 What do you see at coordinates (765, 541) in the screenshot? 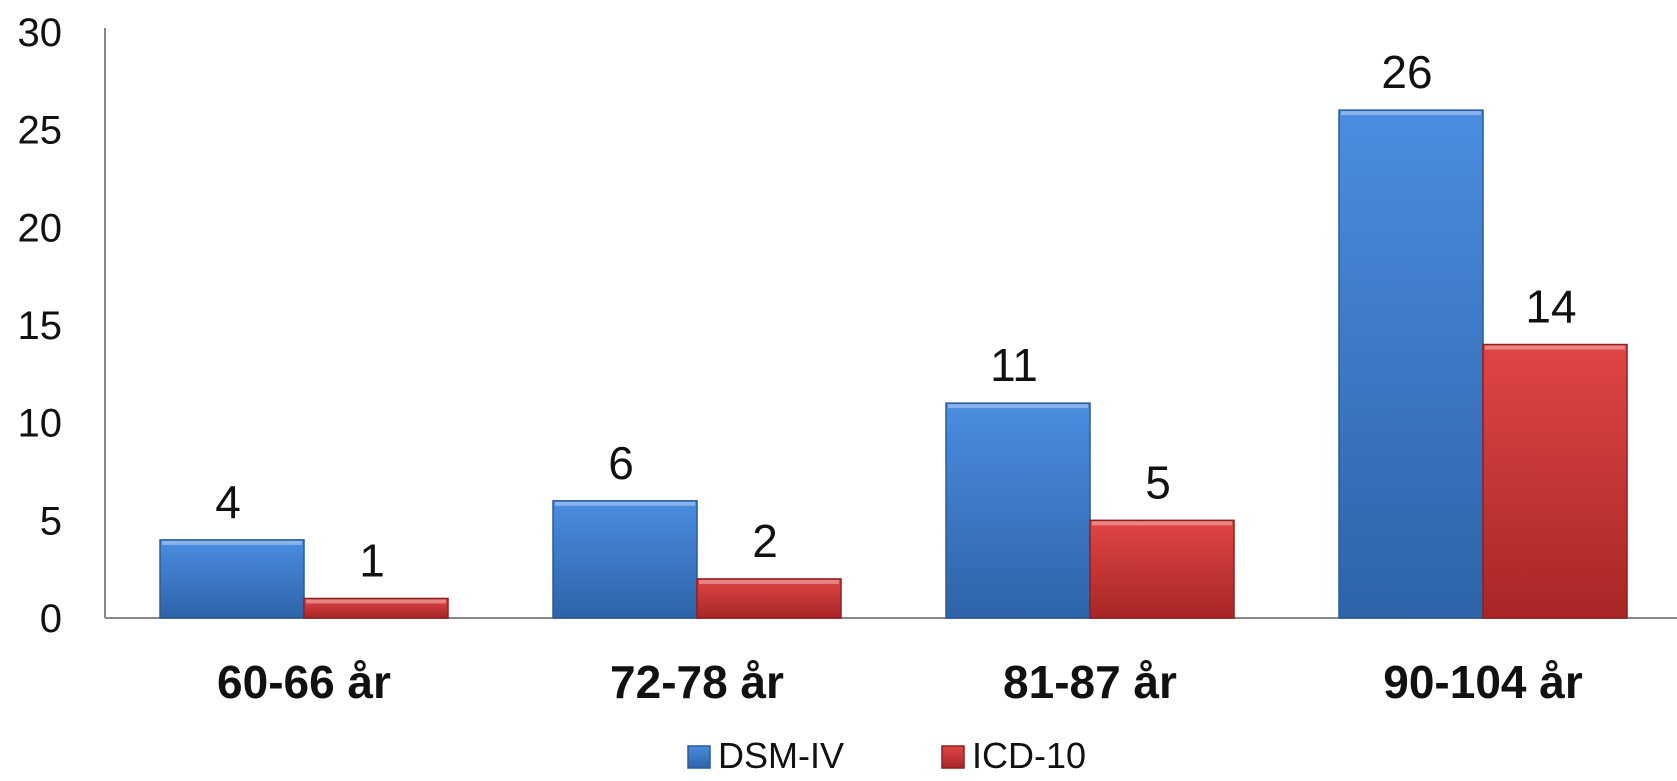
I see `data-label: 2` at bounding box center [765, 541].